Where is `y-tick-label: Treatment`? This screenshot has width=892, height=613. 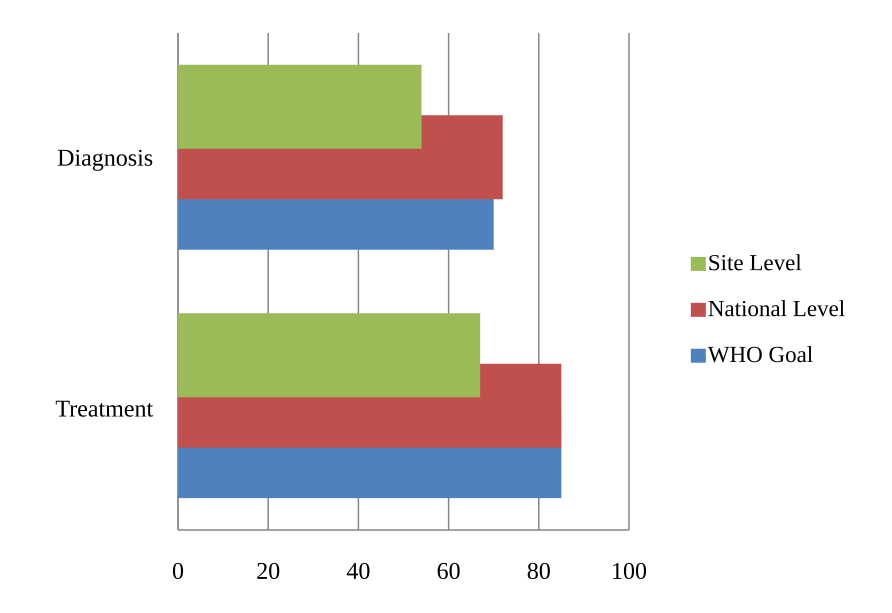
y-tick-label: Treatment is located at coordinates (105, 408).